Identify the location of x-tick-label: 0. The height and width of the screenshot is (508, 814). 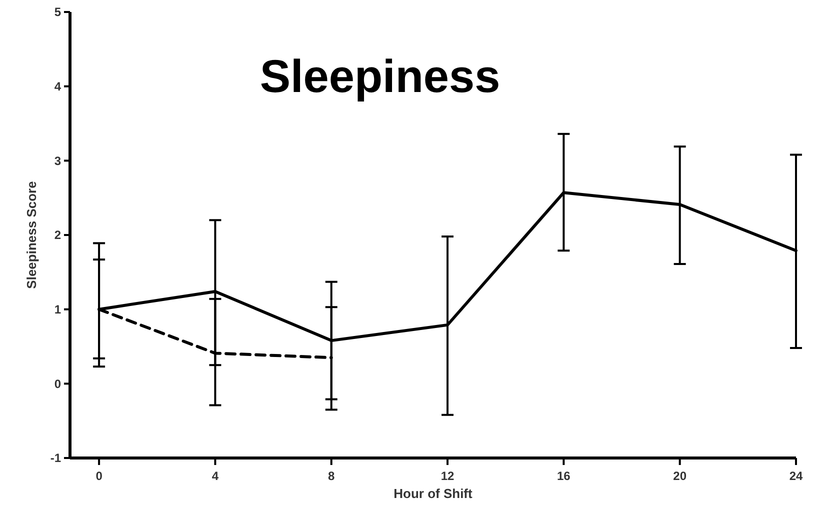
(99, 476).